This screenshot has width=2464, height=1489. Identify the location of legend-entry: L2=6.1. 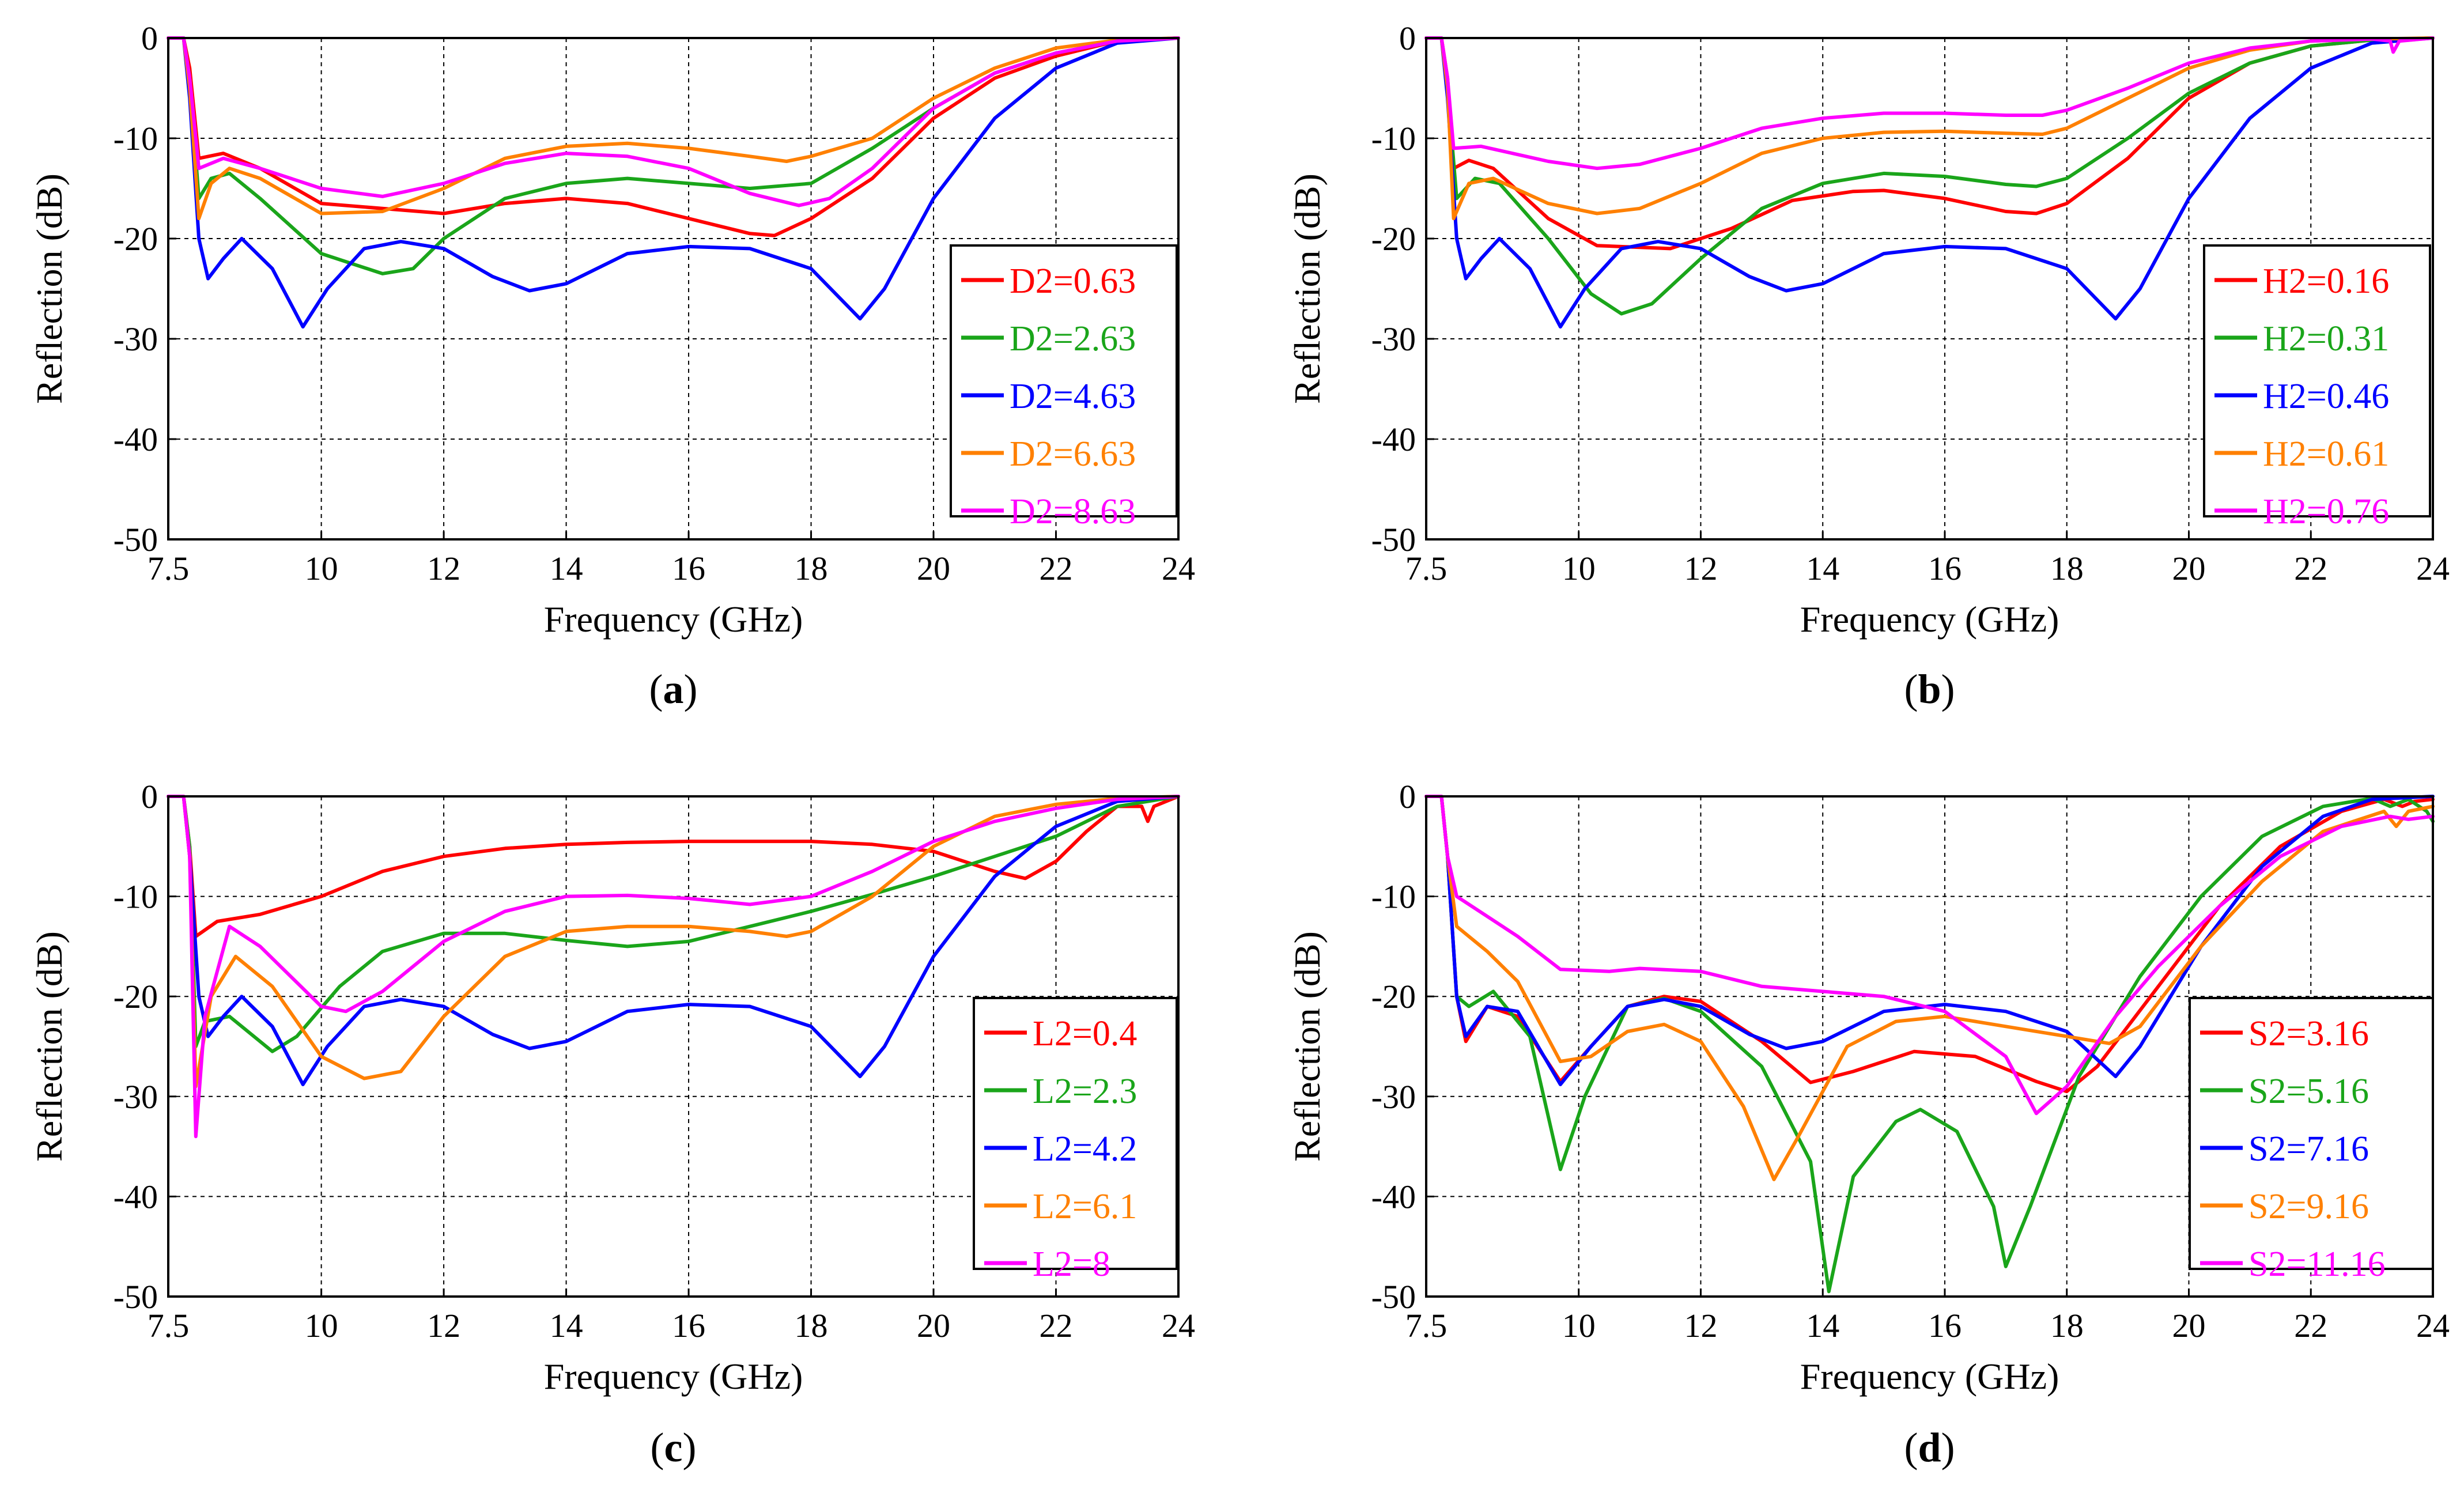
(1085, 1206).